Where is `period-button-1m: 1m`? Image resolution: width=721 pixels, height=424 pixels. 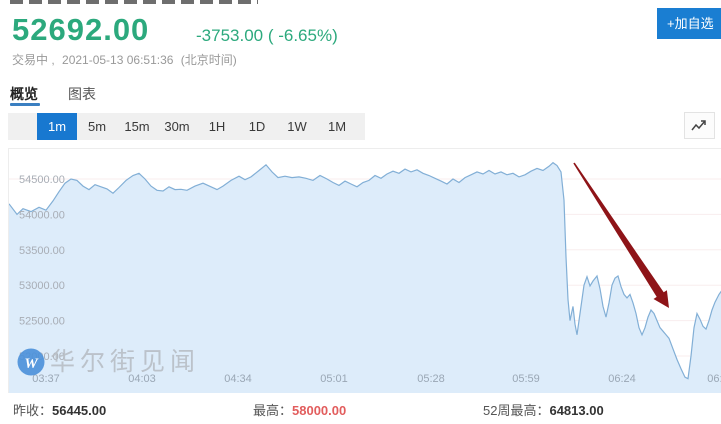 period-button-1m: 1m is located at coordinates (57, 126).